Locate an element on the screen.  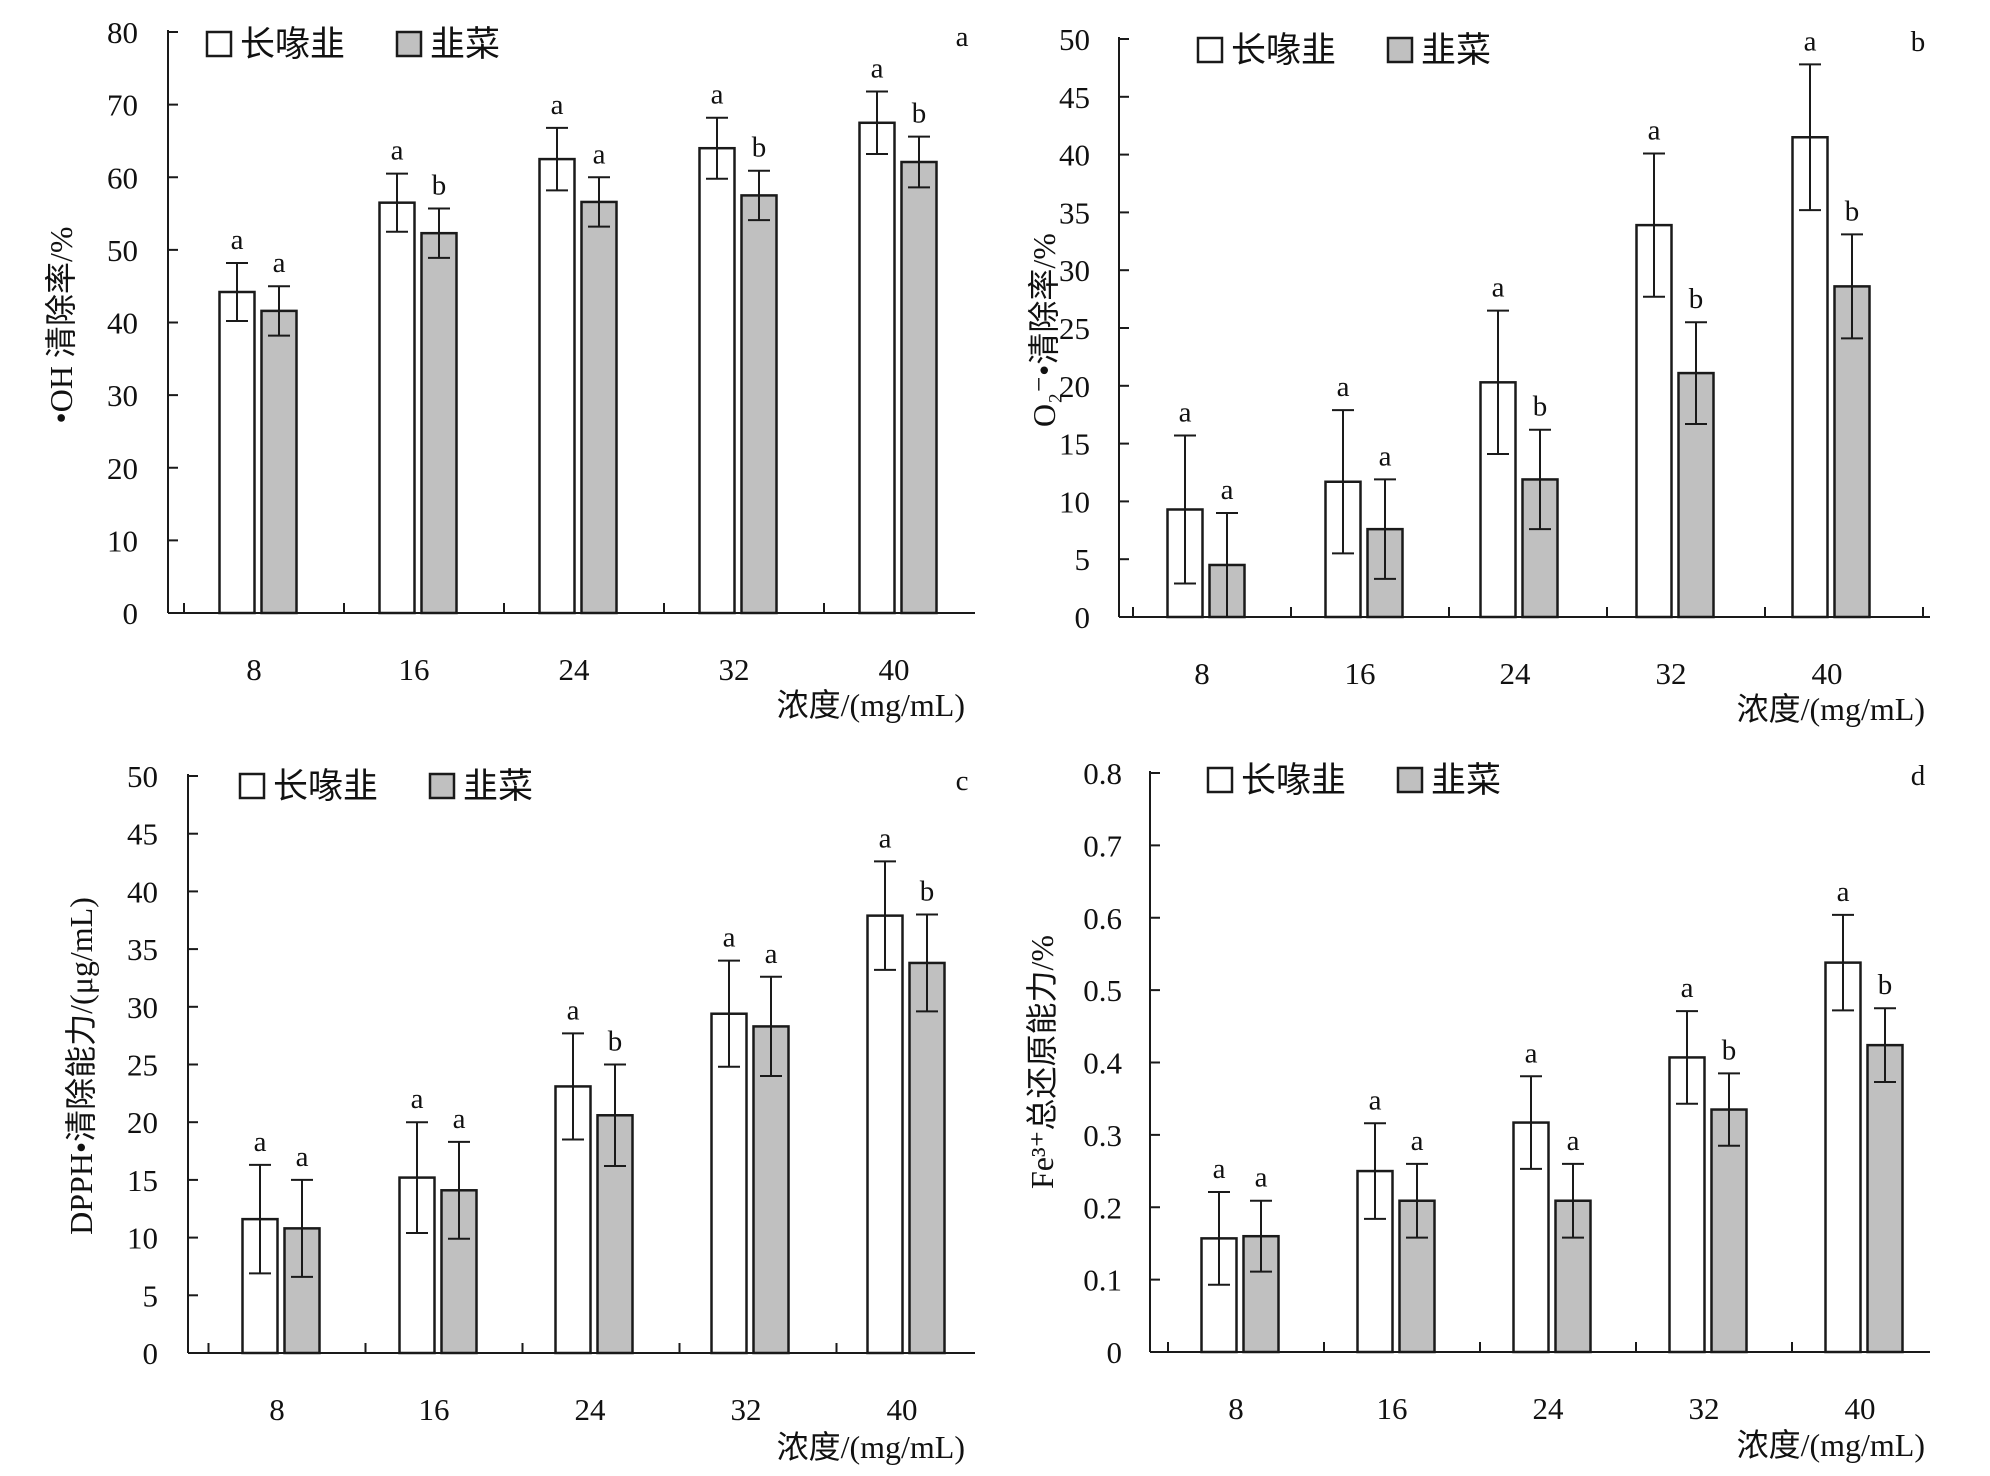
panel-letter: b is located at coordinates (1918, 42).